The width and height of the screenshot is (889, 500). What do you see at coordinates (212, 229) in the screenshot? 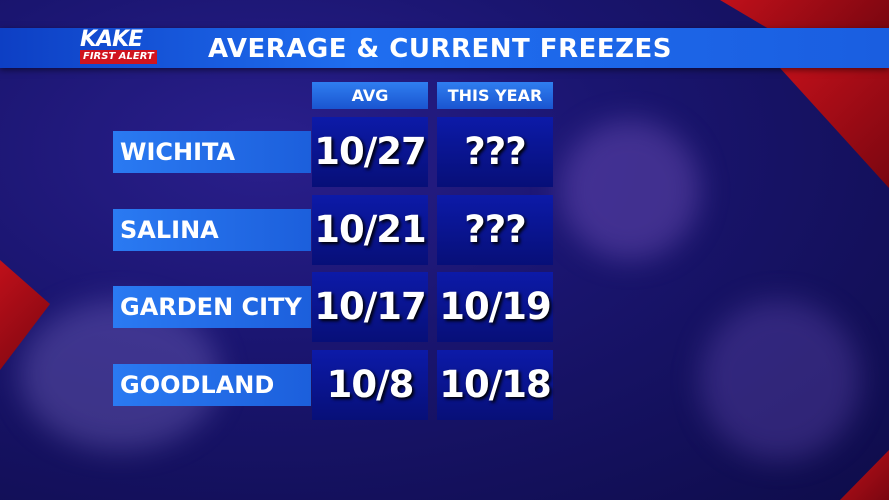
I see `row-label: SALINA` at bounding box center [212, 229].